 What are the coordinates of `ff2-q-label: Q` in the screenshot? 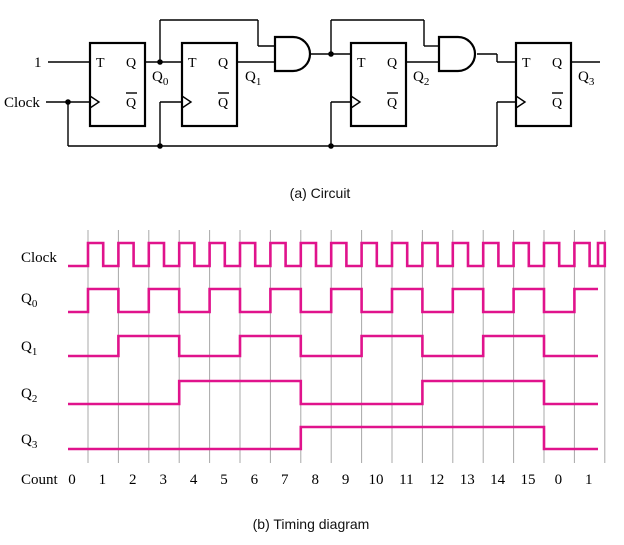 It's located at (392, 63).